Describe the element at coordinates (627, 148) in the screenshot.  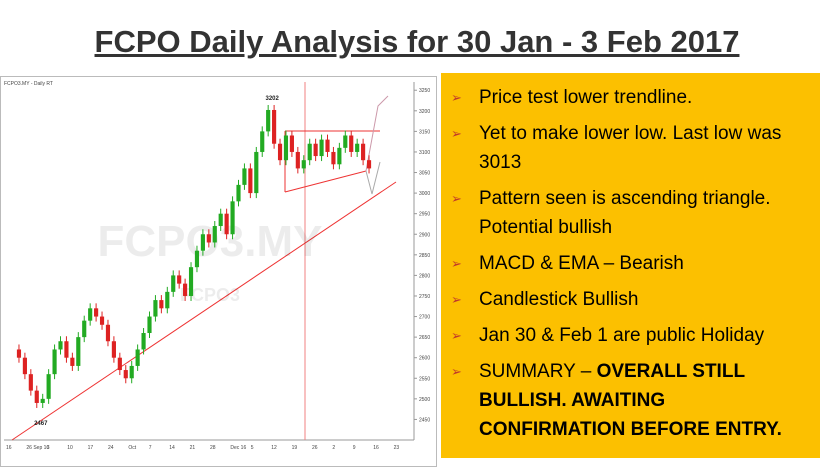
I see `bullet: Yet to make lower low. Last low was 3013` at that location.